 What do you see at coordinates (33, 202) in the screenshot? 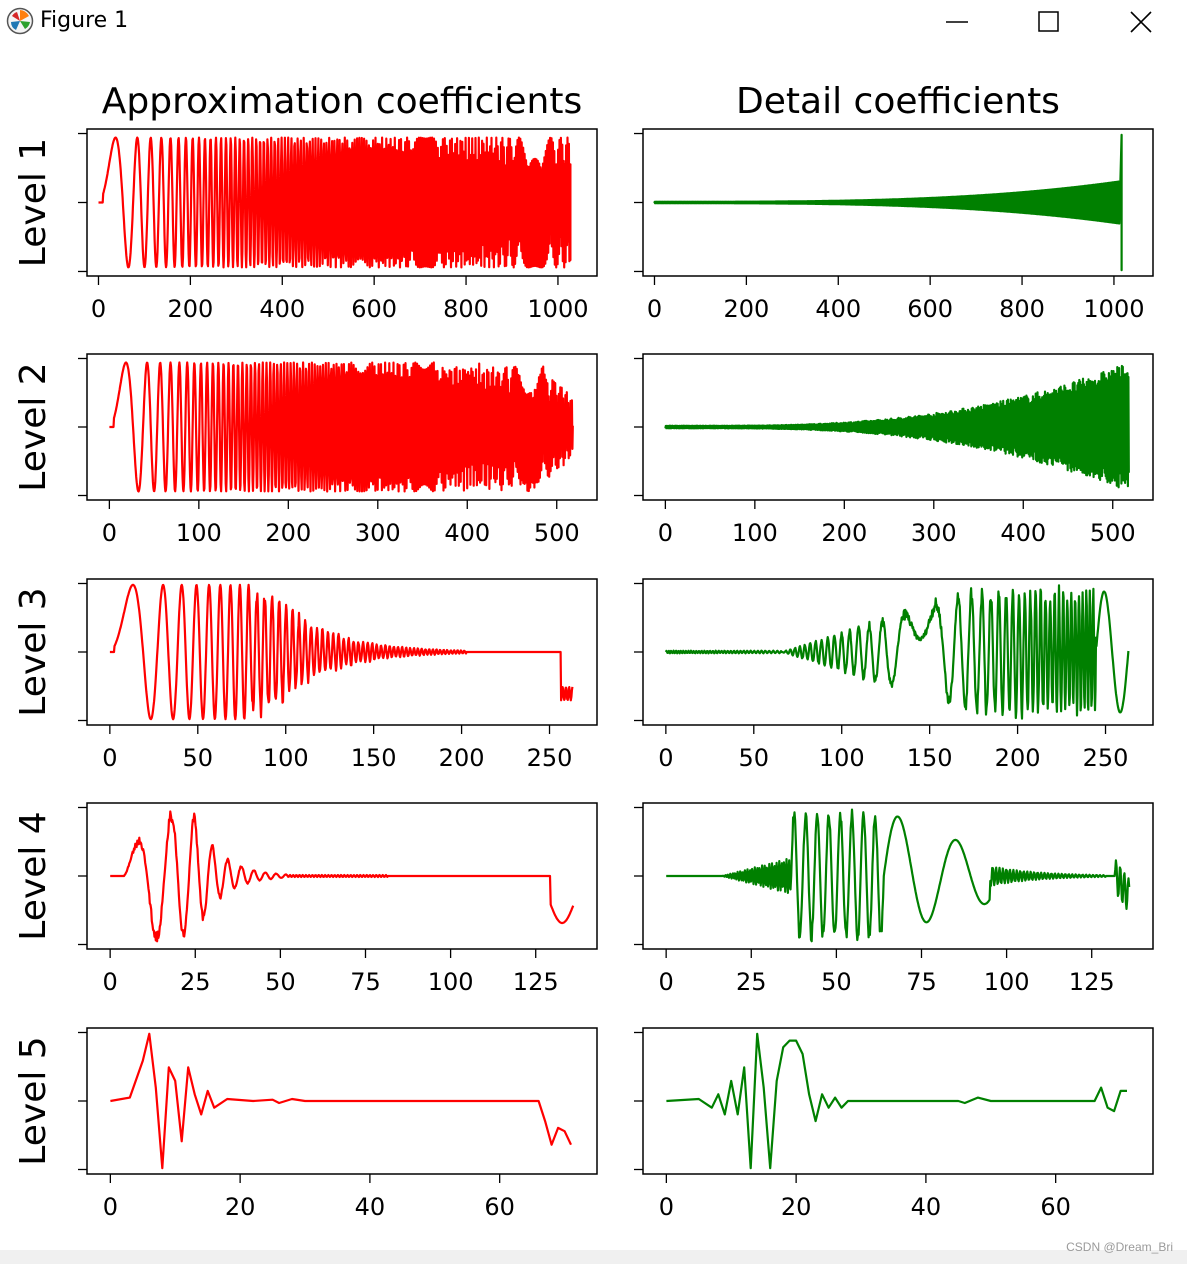
I see `y-axis-label: Level 1` at bounding box center [33, 202].